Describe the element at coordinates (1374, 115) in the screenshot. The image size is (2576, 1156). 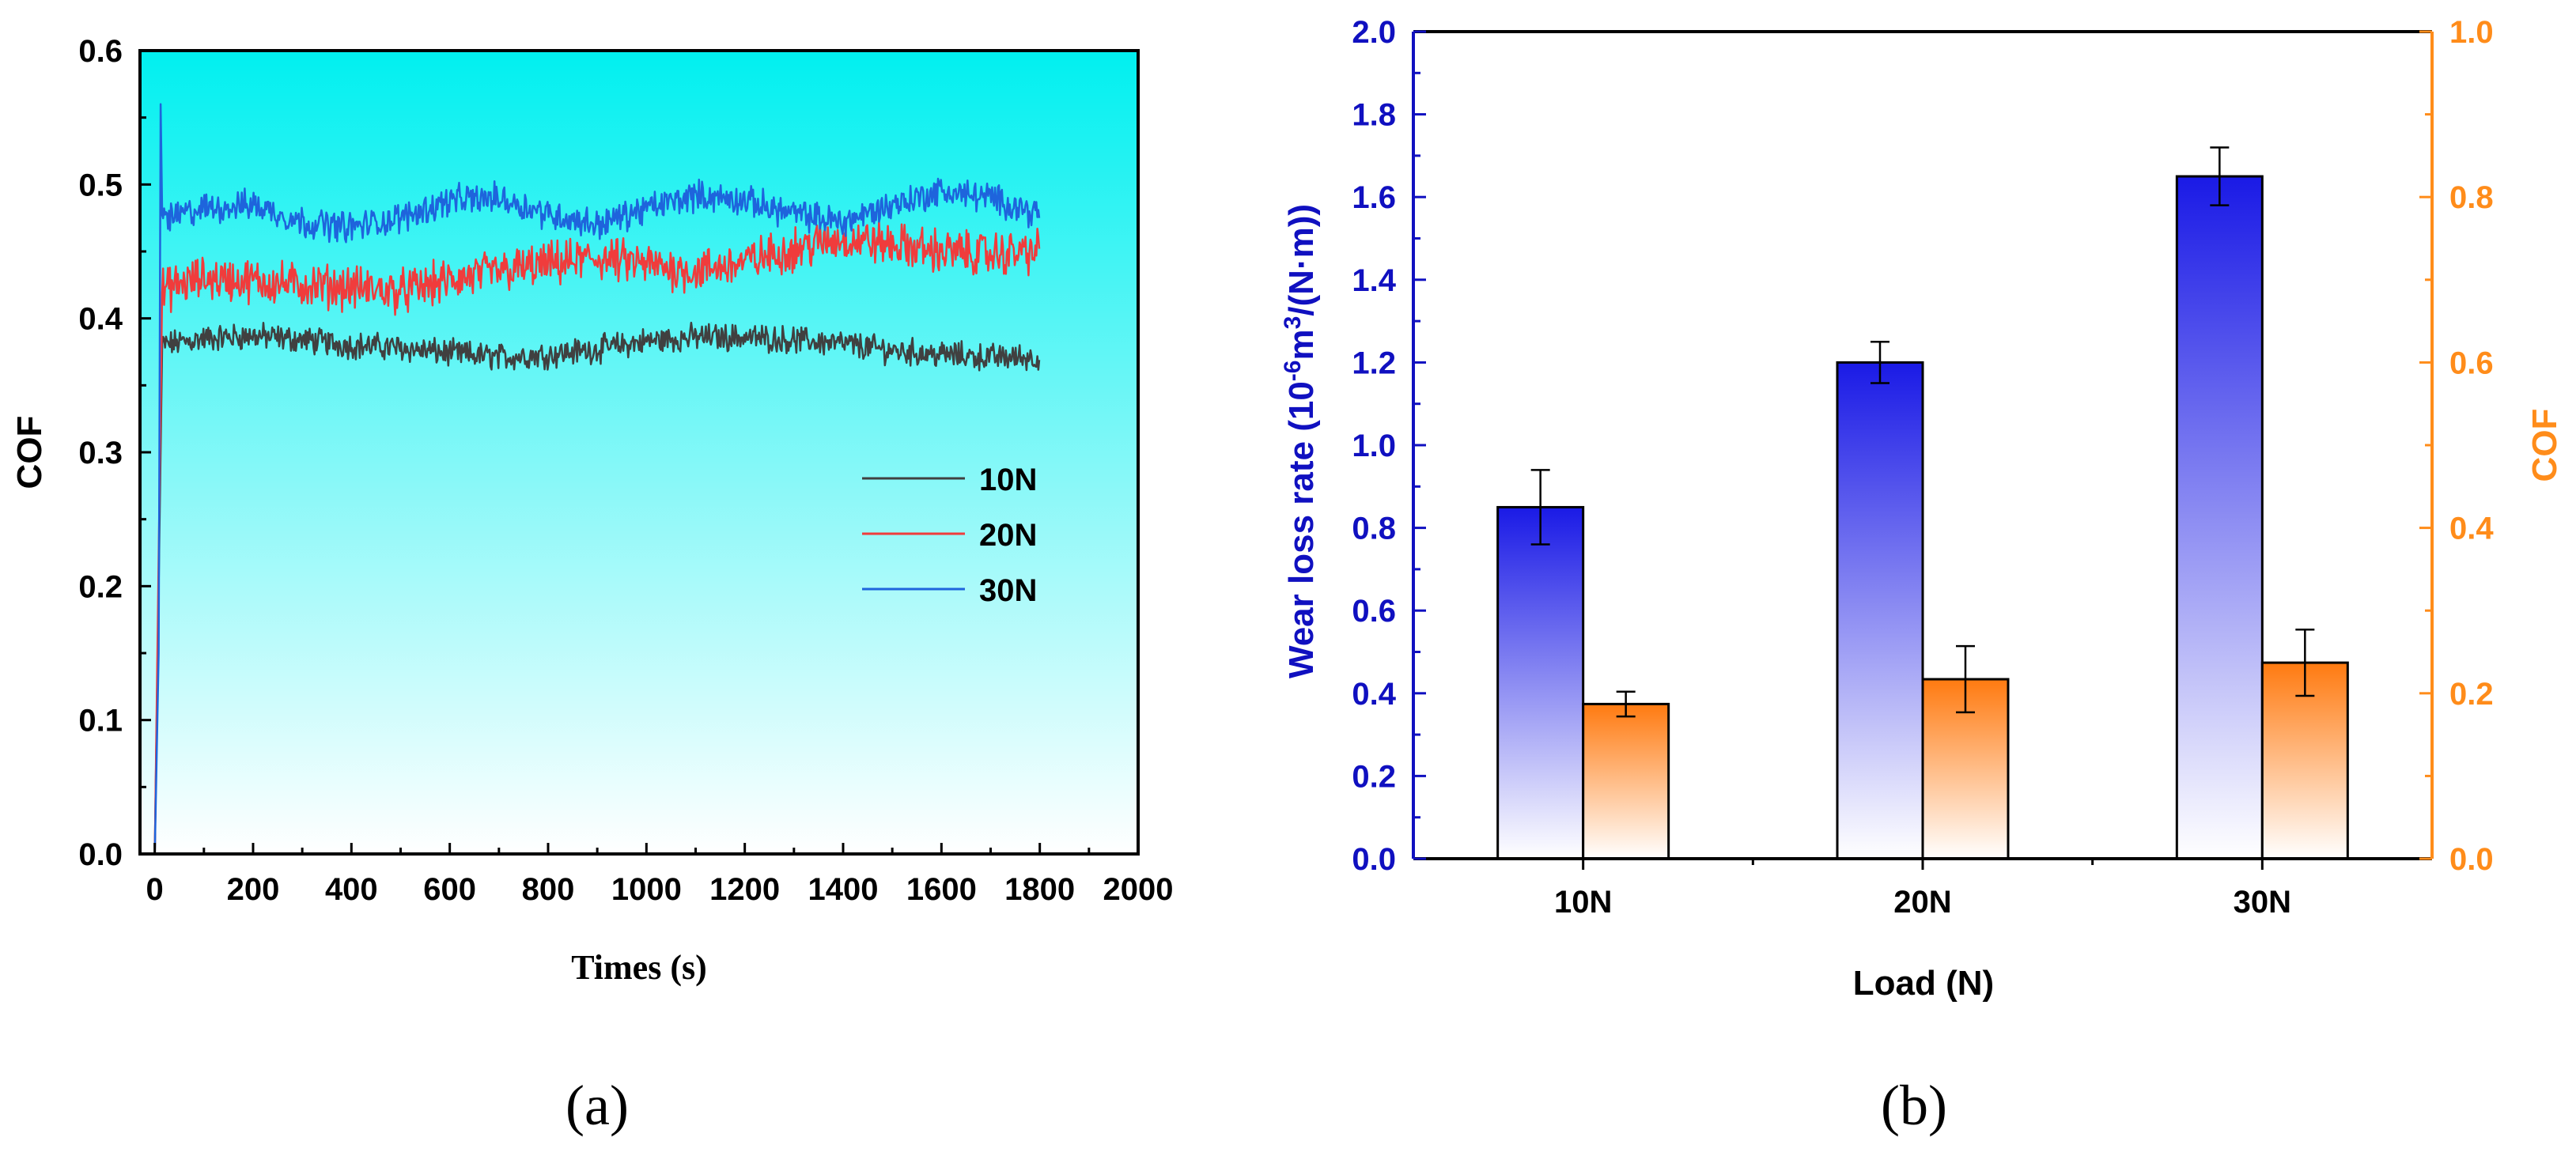
I see `chart-b-left-tick-label: 1.8` at that location.